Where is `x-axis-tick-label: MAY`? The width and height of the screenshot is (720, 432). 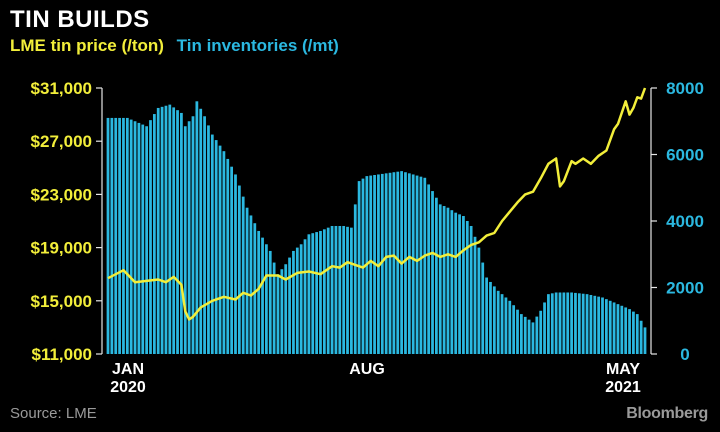 x-axis-tick-label: MAY is located at coordinates (623, 369).